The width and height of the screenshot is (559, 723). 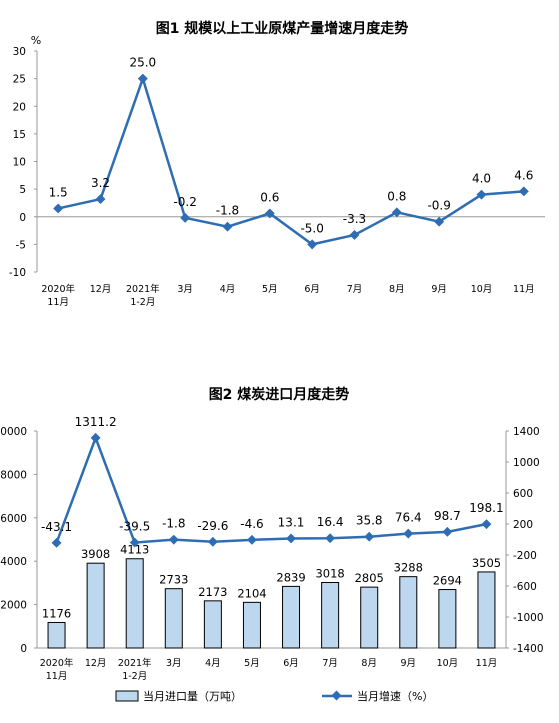 I want to click on chart-2-right-tick-label: -1400, so click(x=528, y=649).